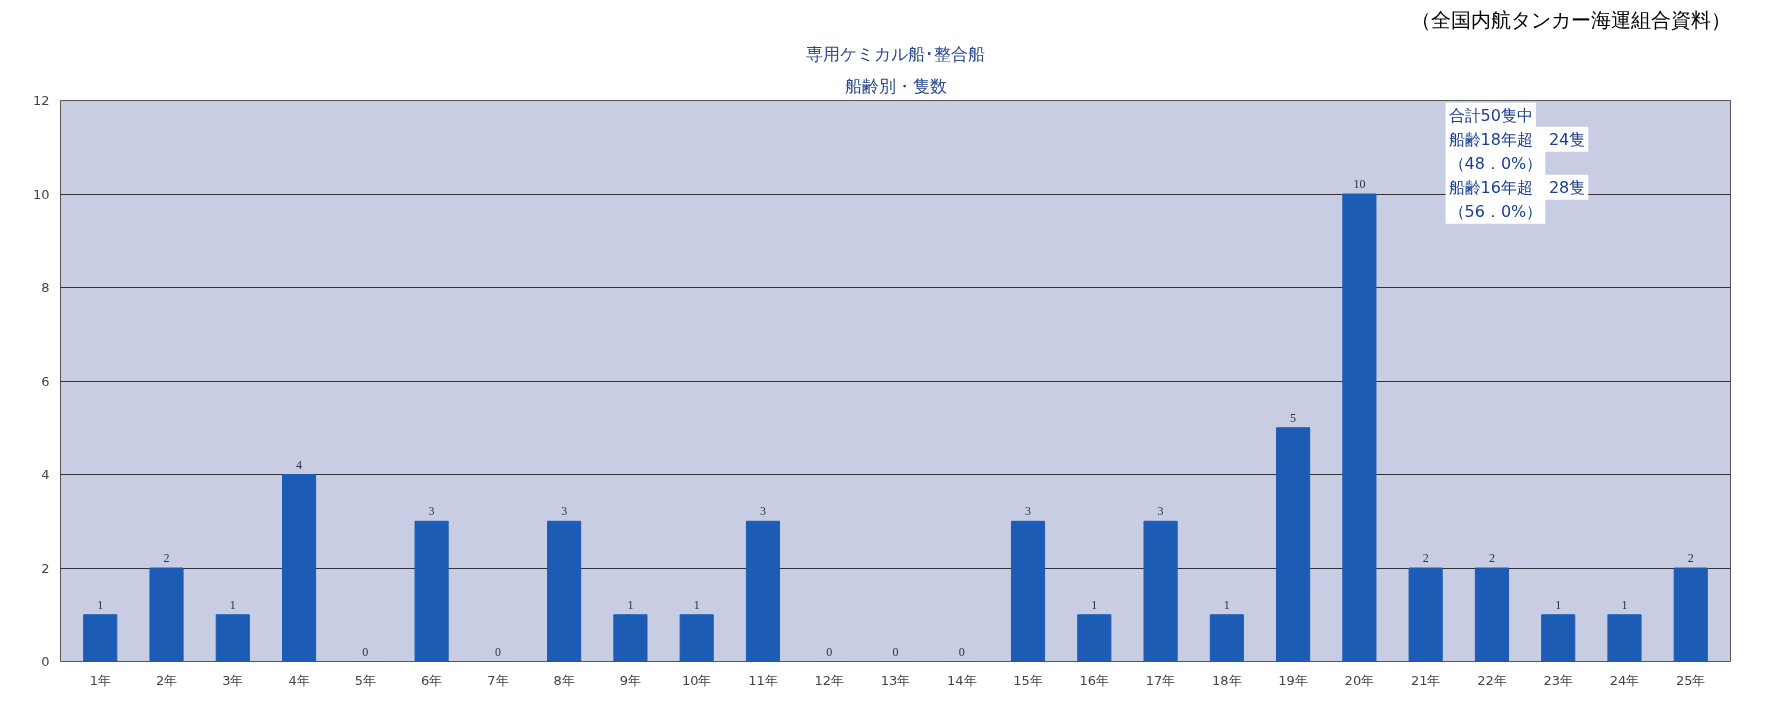 Image resolution: width=1785 pixels, height=708 pixels. I want to click on y-tick-label: 4, so click(45, 474).